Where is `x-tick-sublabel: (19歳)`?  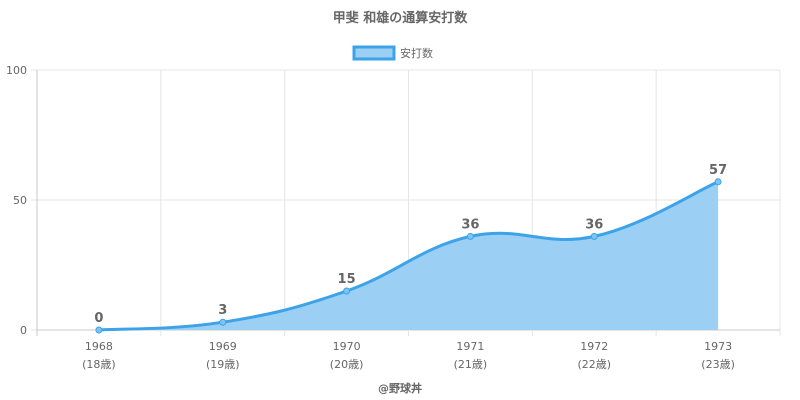
x-tick-sublabel: (19歳) is located at coordinates (223, 364).